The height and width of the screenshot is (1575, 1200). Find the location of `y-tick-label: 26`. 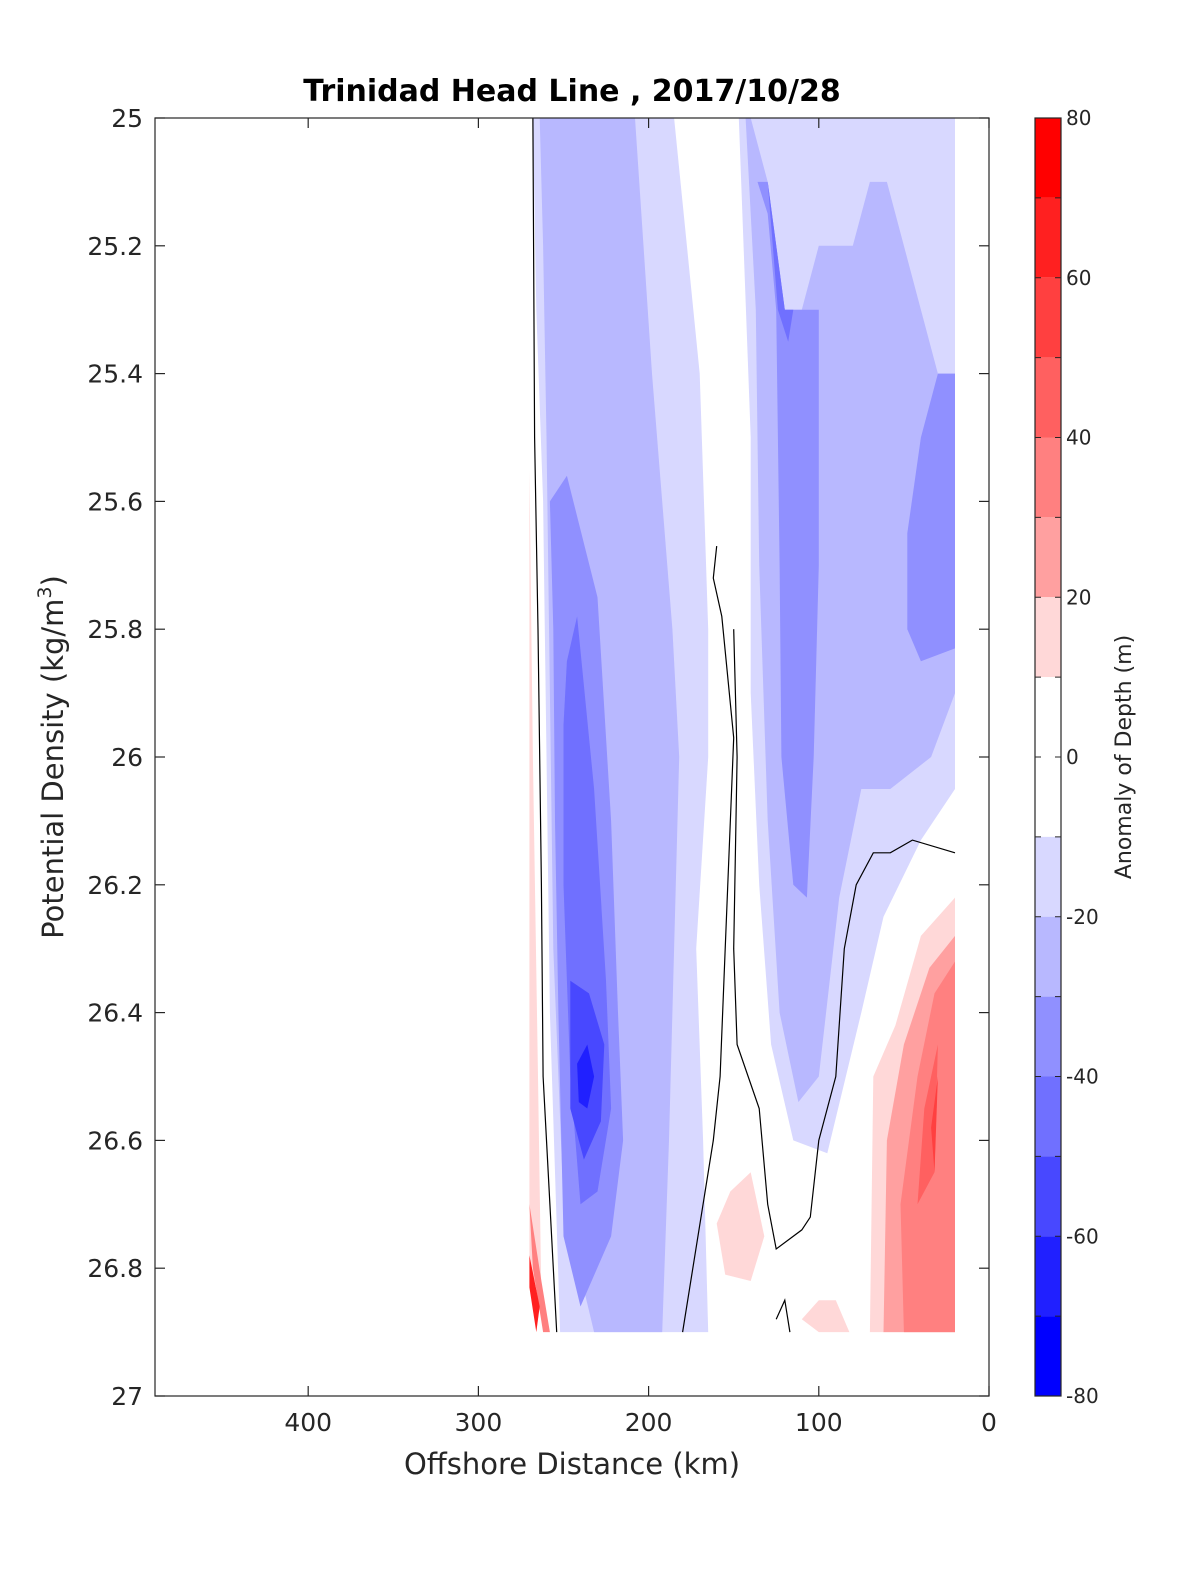

y-tick-label: 26 is located at coordinates (127, 757).